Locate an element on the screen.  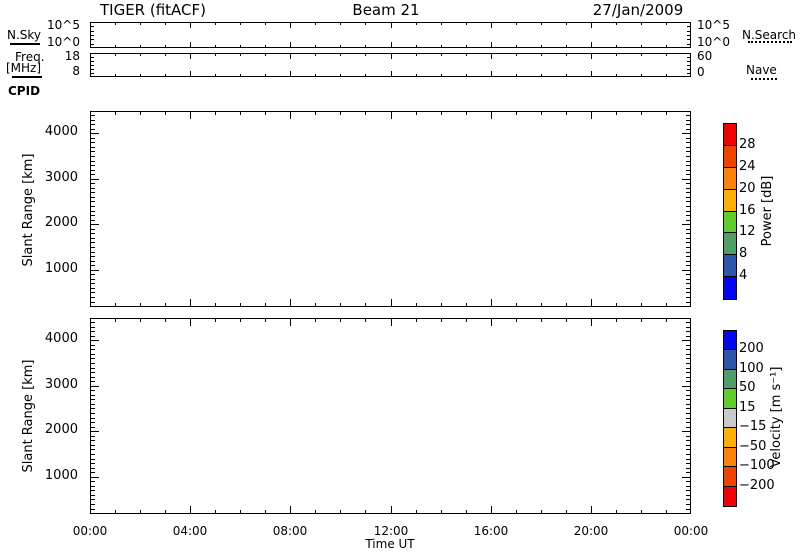
colorbar-tick-label: 4 is located at coordinates (743, 275).